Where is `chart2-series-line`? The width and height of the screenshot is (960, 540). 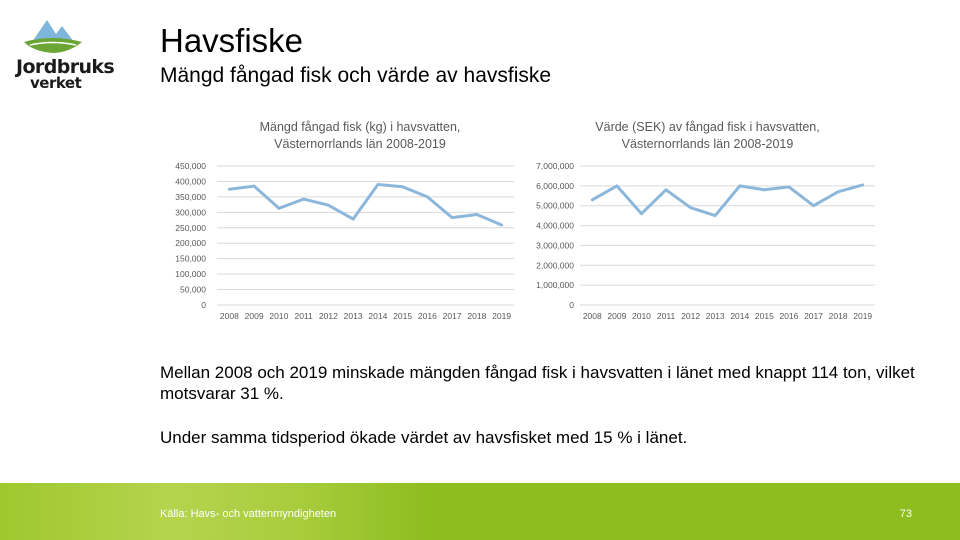 chart2-series-line is located at coordinates (727, 200).